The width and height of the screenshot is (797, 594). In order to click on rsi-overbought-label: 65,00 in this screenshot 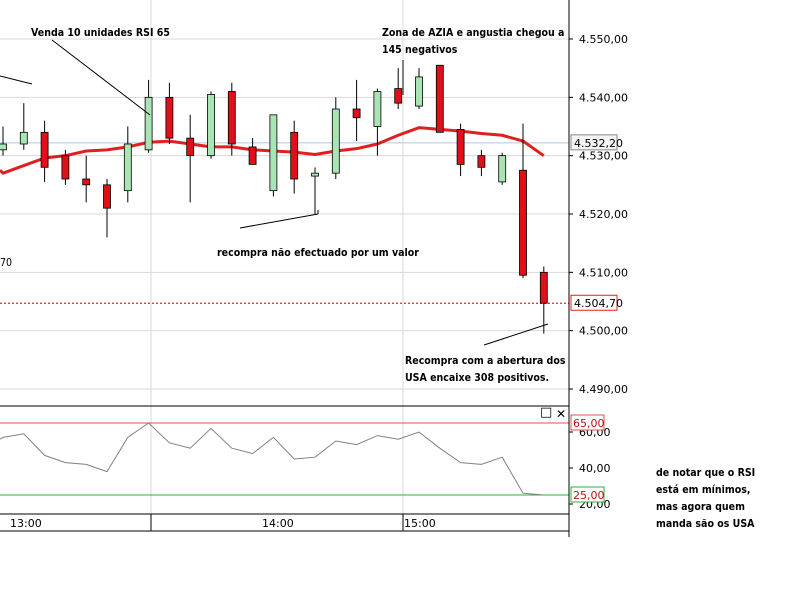, I will do `click(589, 423)`.